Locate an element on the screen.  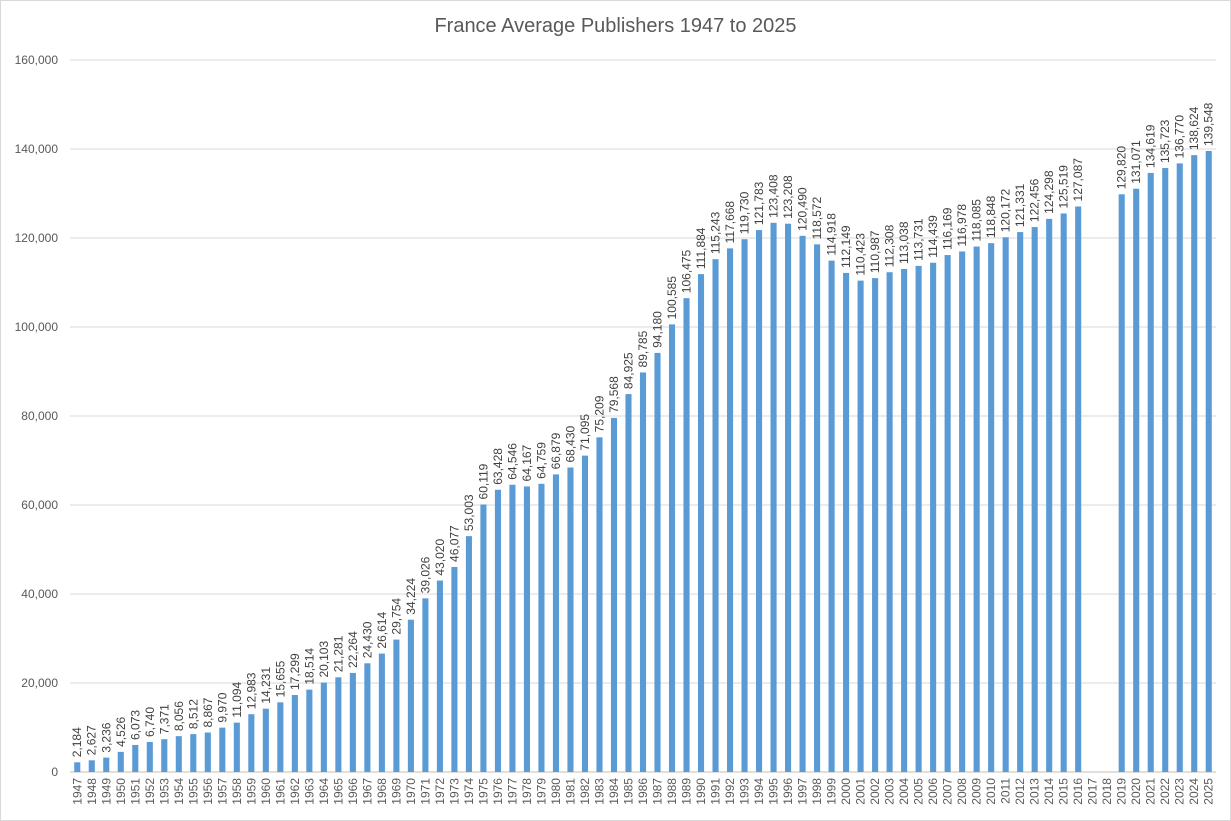
data-label: 8,867 is located at coordinates (208, 712).